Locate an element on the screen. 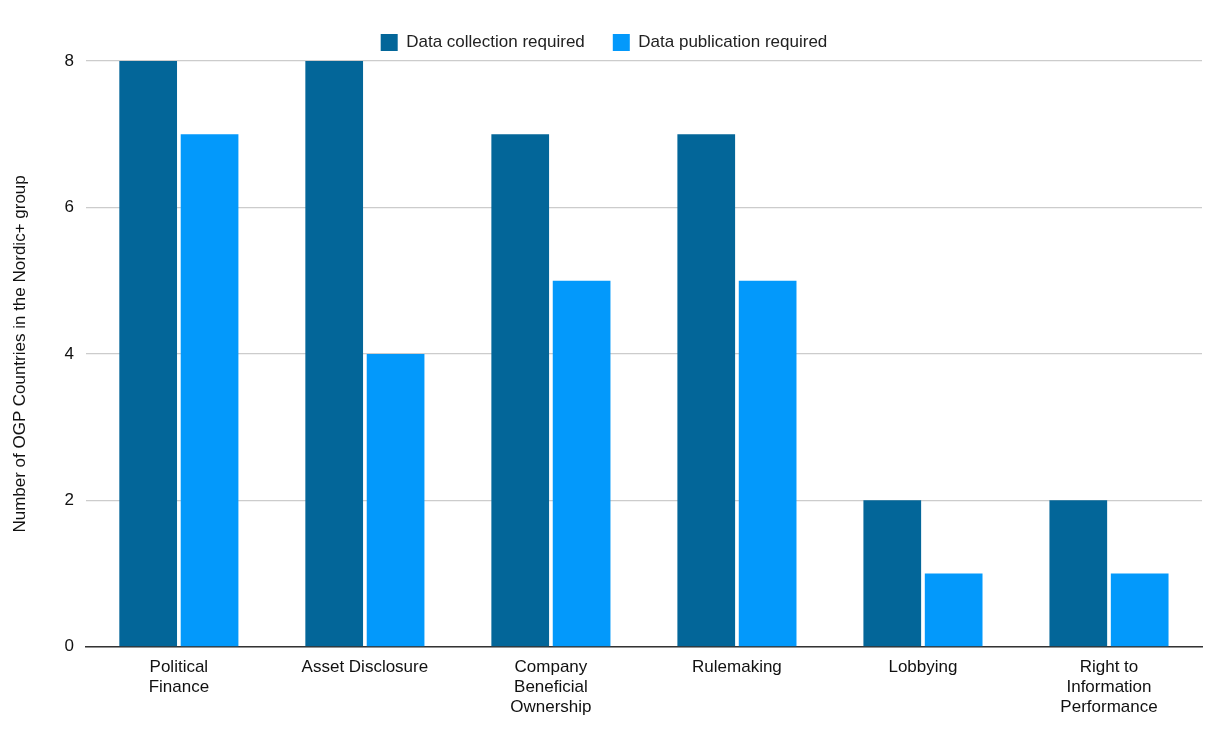  y-tick-label: 2 is located at coordinates (69, 500).